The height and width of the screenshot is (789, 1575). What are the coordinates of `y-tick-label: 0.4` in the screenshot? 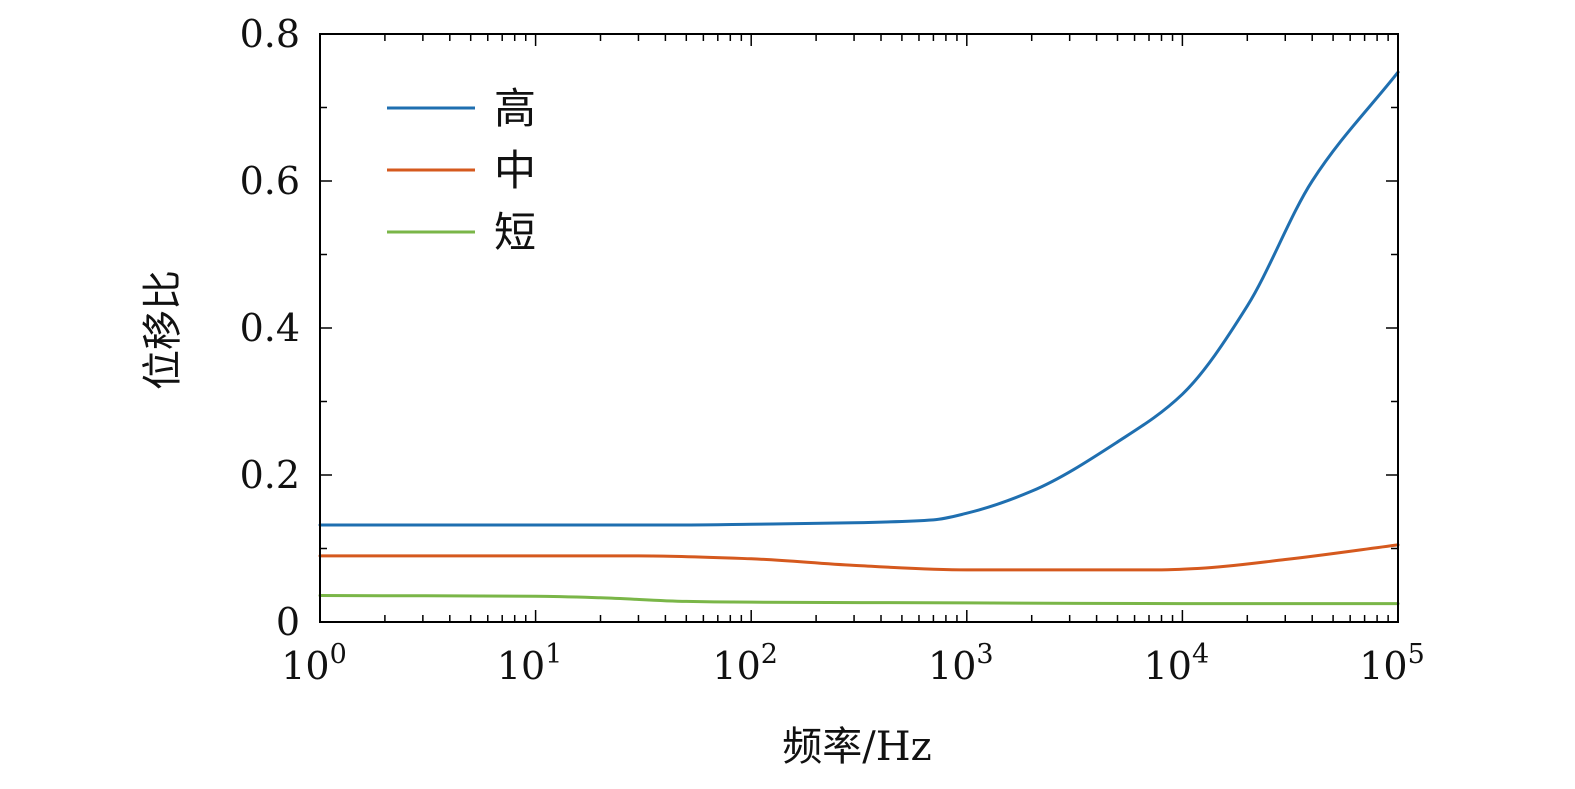 It's located at (270, 328).